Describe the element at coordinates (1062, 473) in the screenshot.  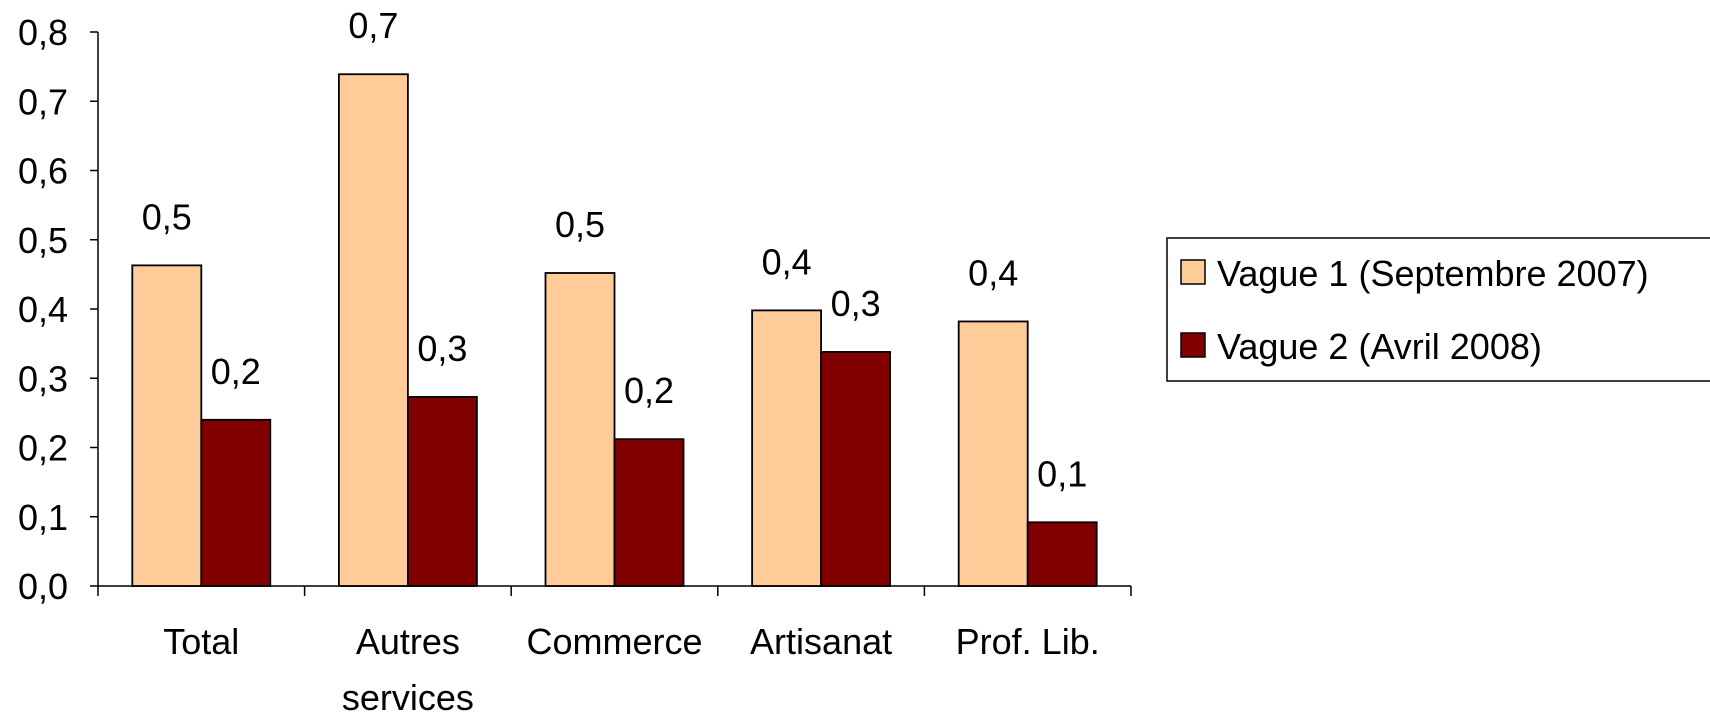
I see `data-label: 0,1` at that location.